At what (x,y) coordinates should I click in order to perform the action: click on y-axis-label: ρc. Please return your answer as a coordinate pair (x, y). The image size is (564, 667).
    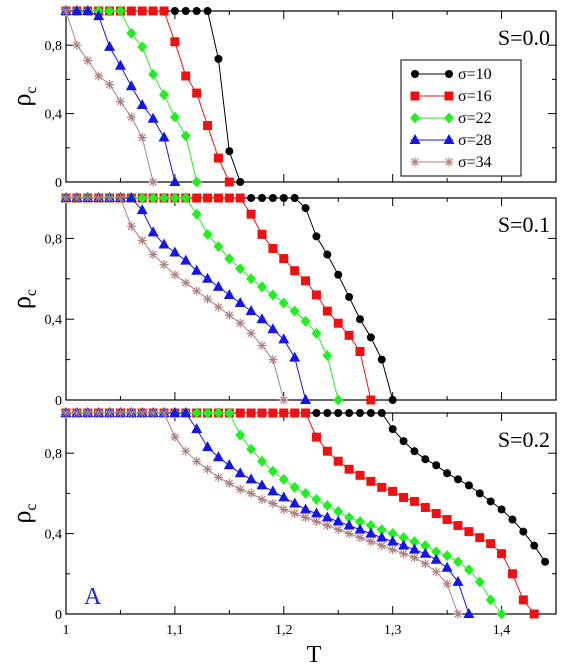
    Looking at the image, I should click on (23, 299).